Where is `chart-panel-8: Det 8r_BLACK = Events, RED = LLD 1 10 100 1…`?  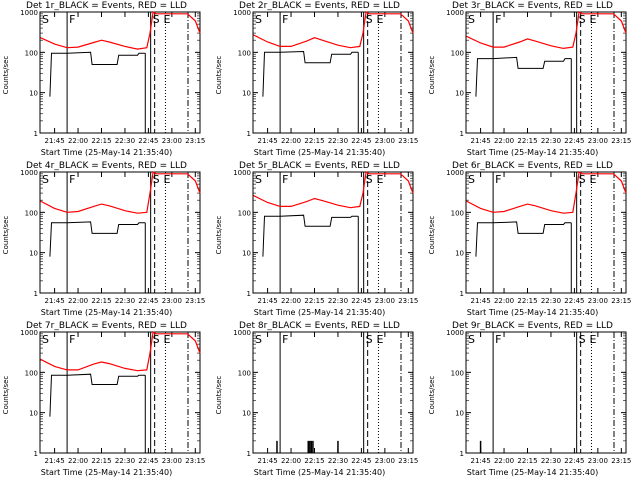
chart-panel-8: Det 8r_BLACK = Events, RED = LLD 1 10 100 1… is located at coordinates (319, 400).